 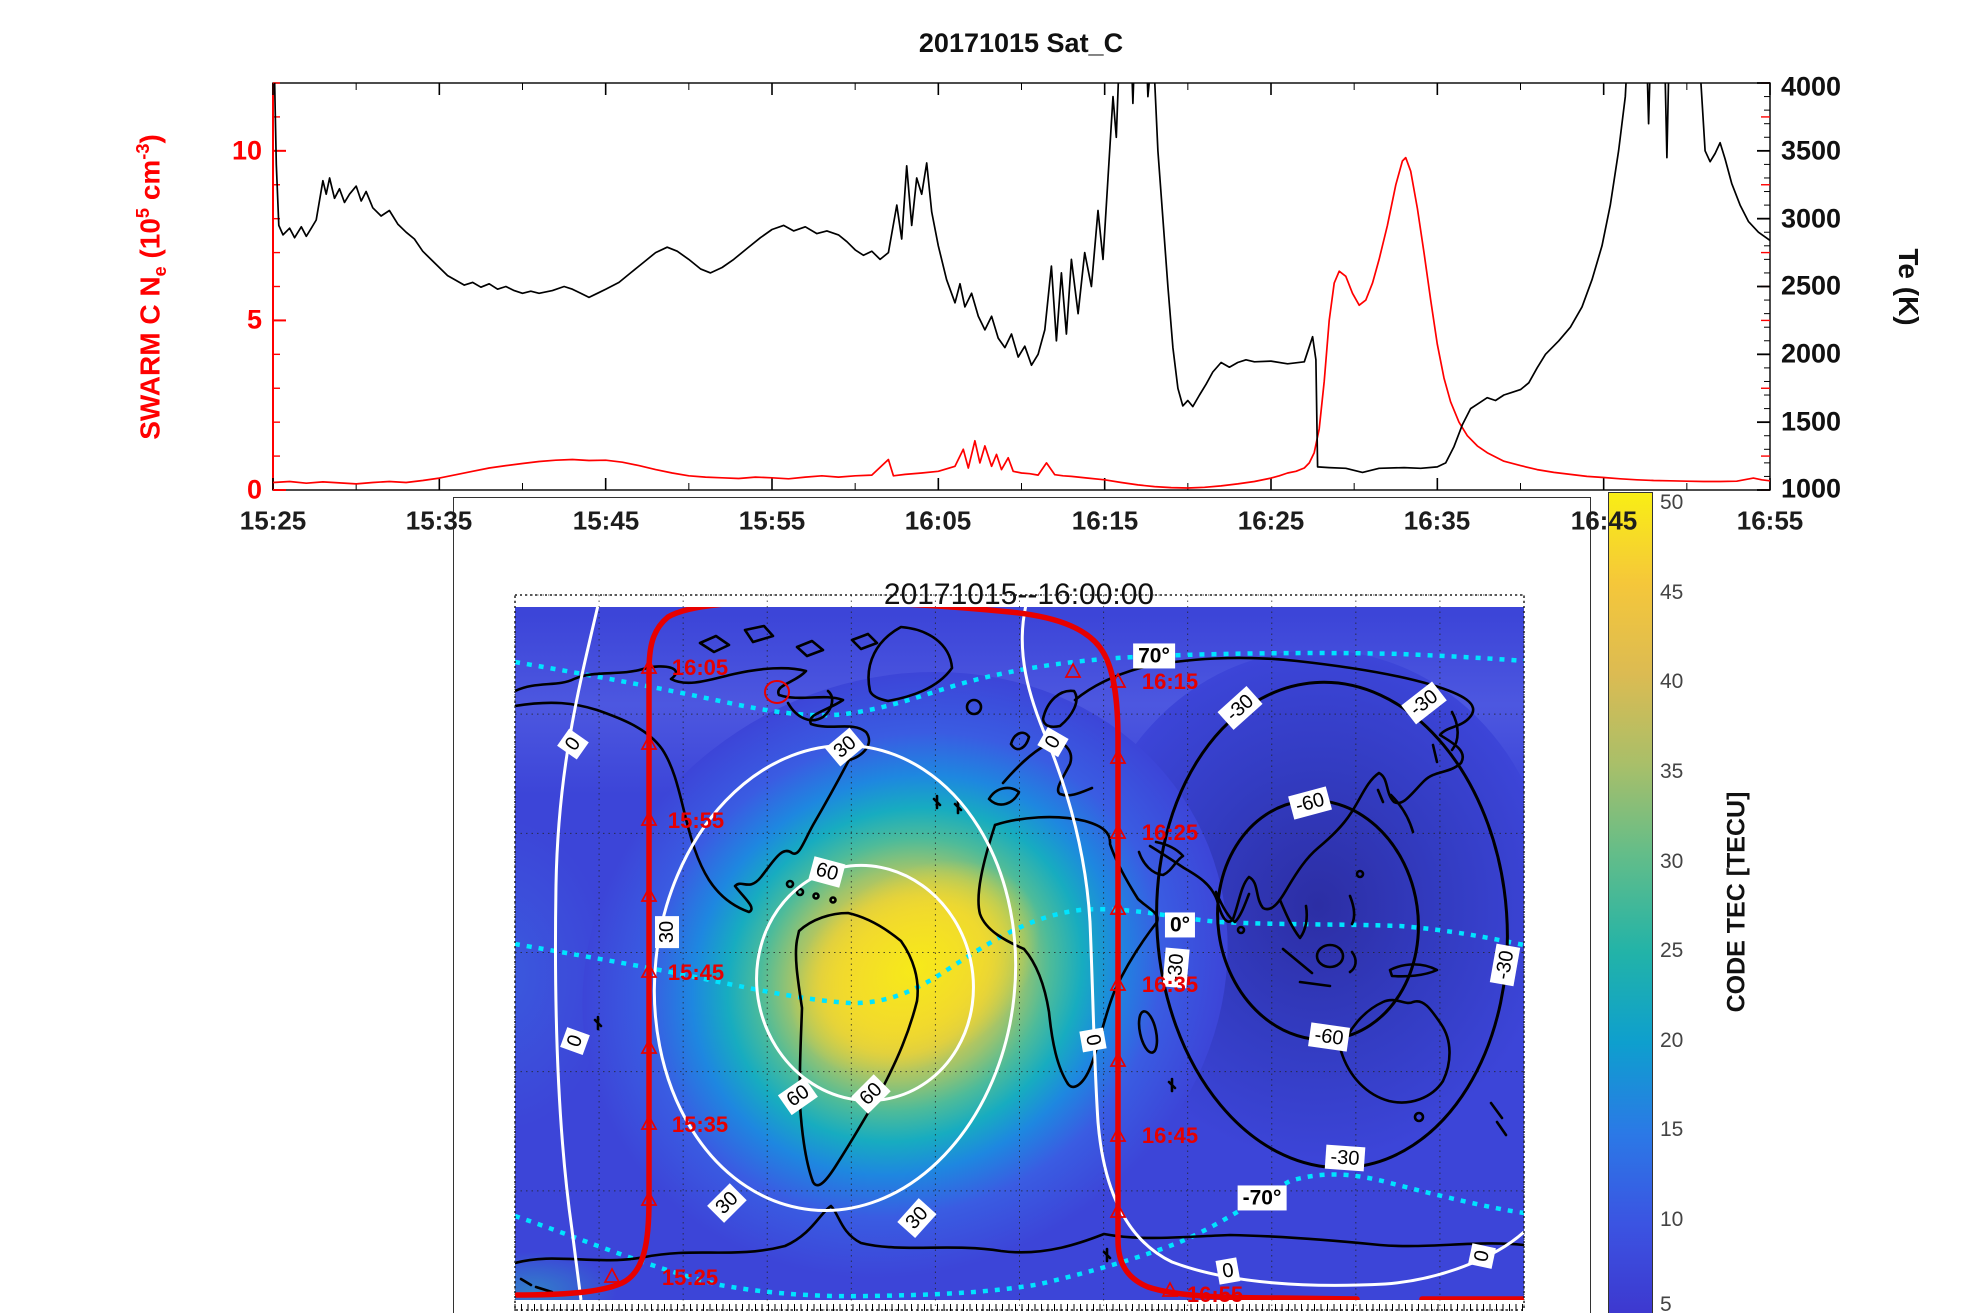 What do you see at coordinates (1811, 86) in the screenshot?
I see `right-ytick-4000: 4000` at bounding box center [1811, 86].